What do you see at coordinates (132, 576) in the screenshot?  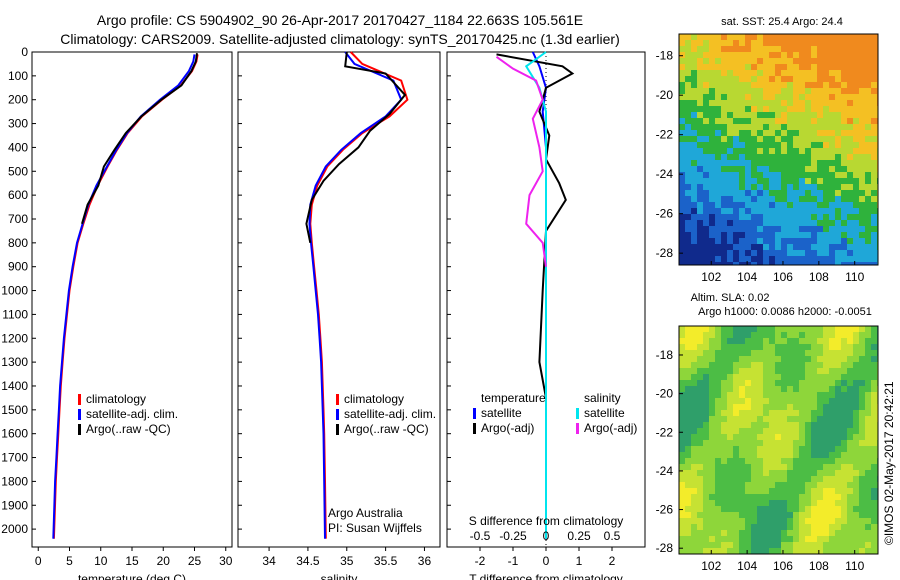 I see `x-axis-label: temperature (deg C)` at bounding box center [132, 576].